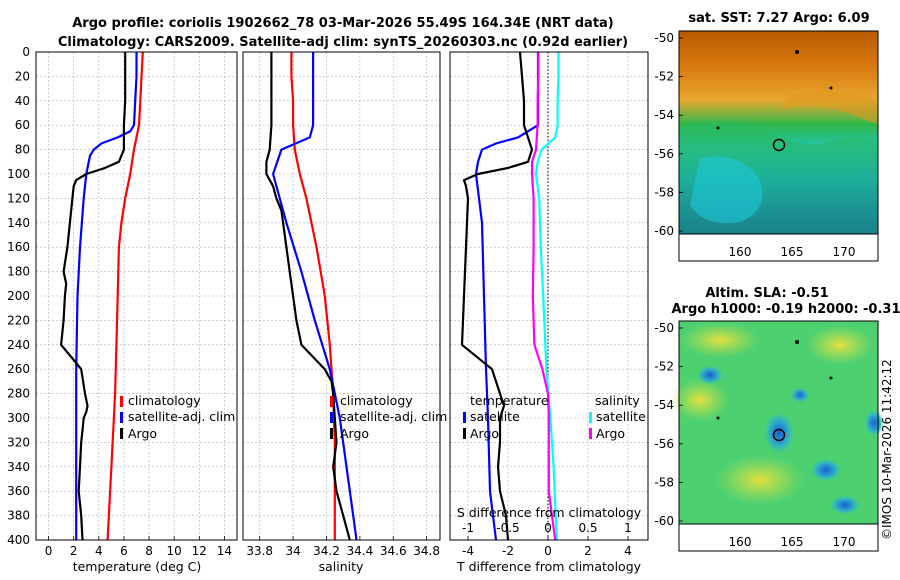  I want to click on diff-top-xlabel: S difference from climatology, so click(549, 512).